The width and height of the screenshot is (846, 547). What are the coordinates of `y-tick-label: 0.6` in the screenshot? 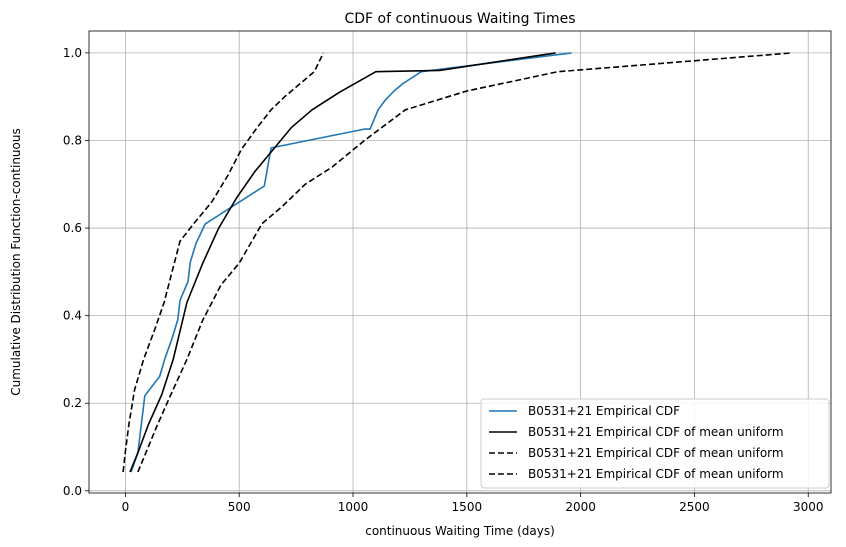 It's located at (72, 228).